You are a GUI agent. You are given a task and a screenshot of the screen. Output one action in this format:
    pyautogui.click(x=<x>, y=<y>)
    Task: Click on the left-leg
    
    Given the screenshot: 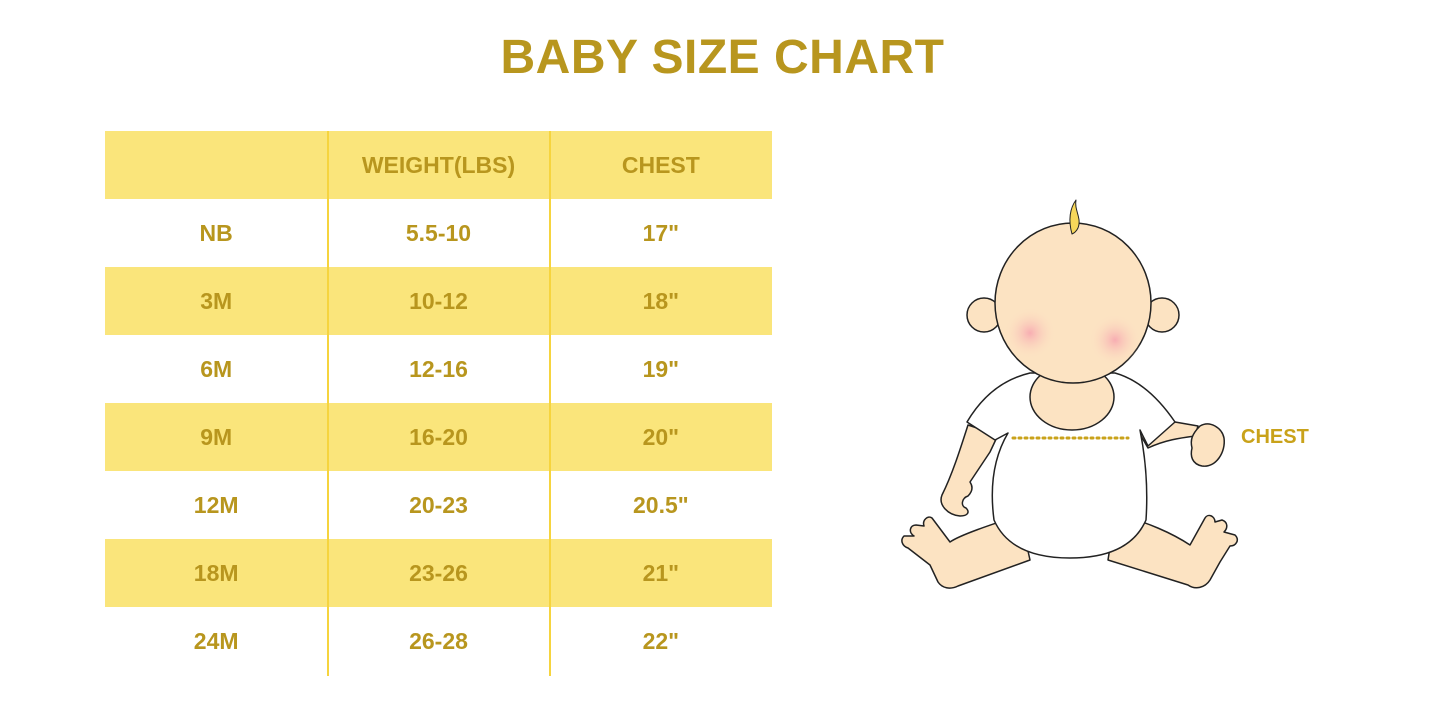 What is the action you would take?
    pyautogui.click(x=966, y=551)
    